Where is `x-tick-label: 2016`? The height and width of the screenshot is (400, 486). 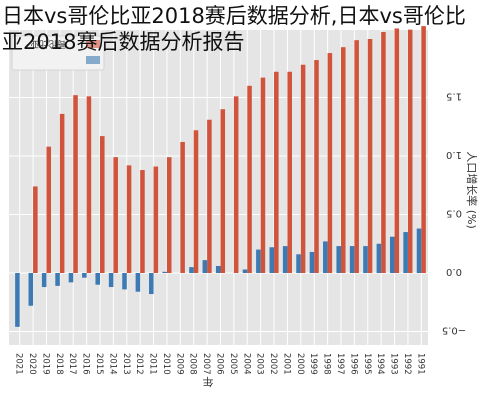
x-tick-label: 2016 is located at coordinates (86, 364).